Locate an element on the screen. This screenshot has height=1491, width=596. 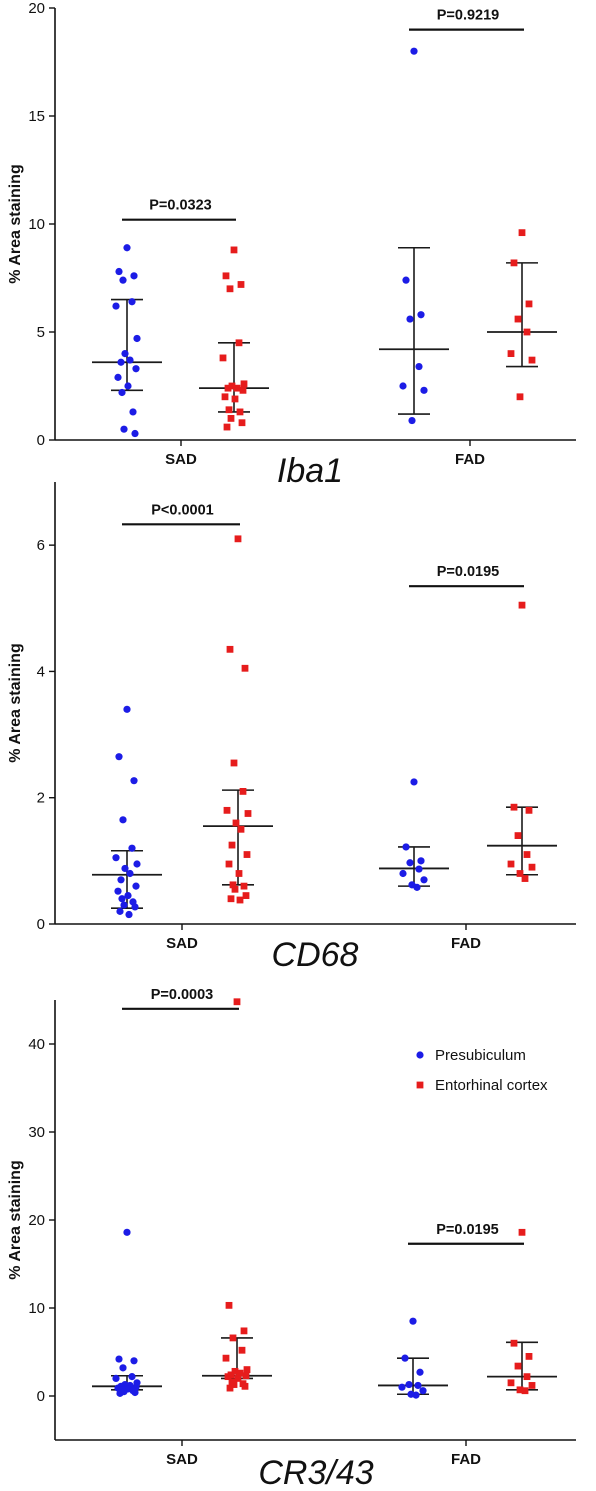
p-value-label: P<0.0001 is located at coordinates (182, 510).